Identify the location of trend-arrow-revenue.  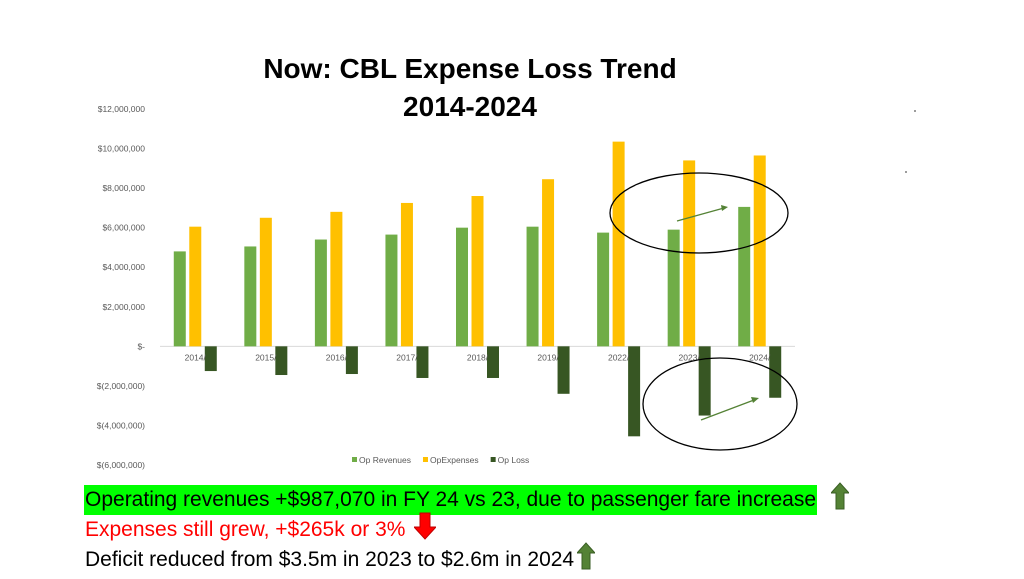
(700, 214).